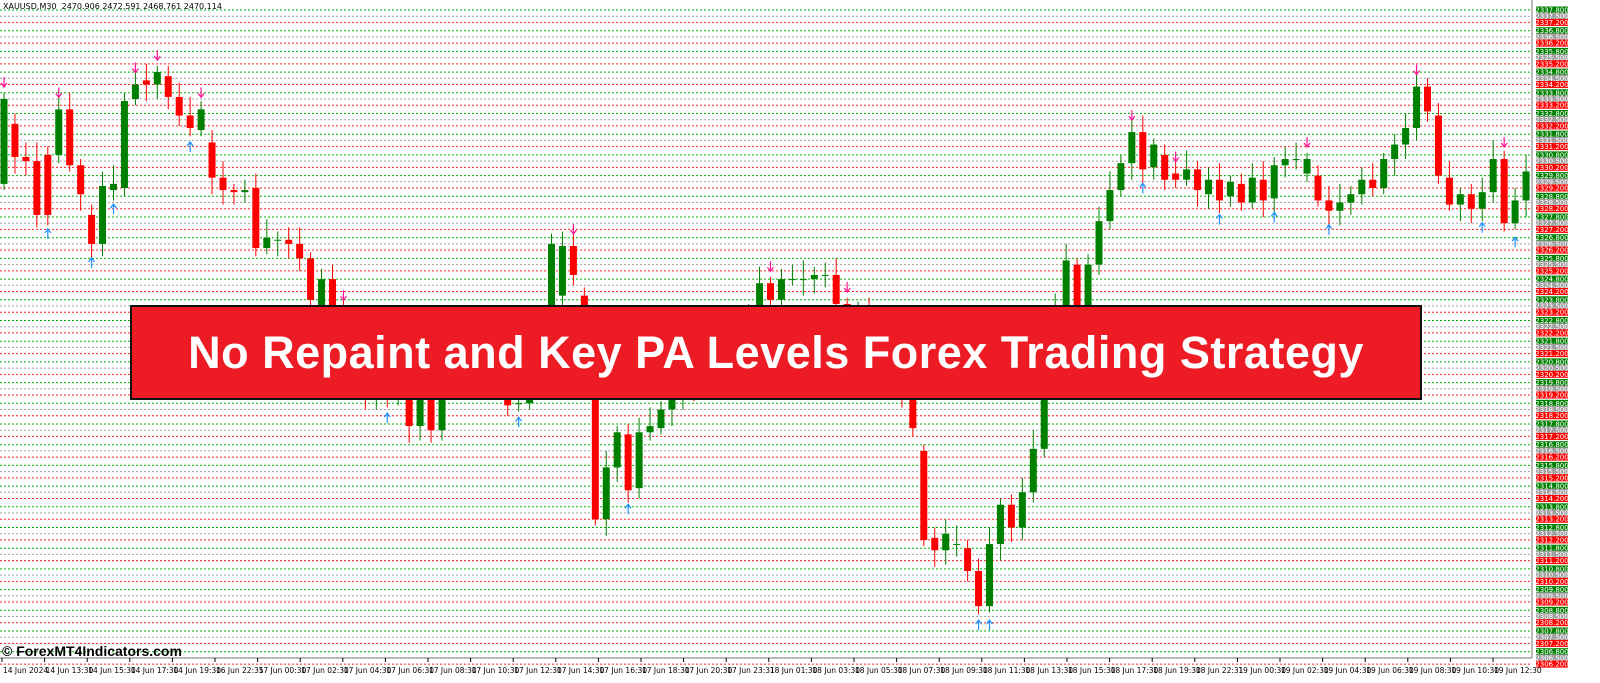  What do you see at coordinates (1092, 670) in the screenshot?
I see `time-axis-label: 18 Jun 15:30` at bounding box center [1092, 670].